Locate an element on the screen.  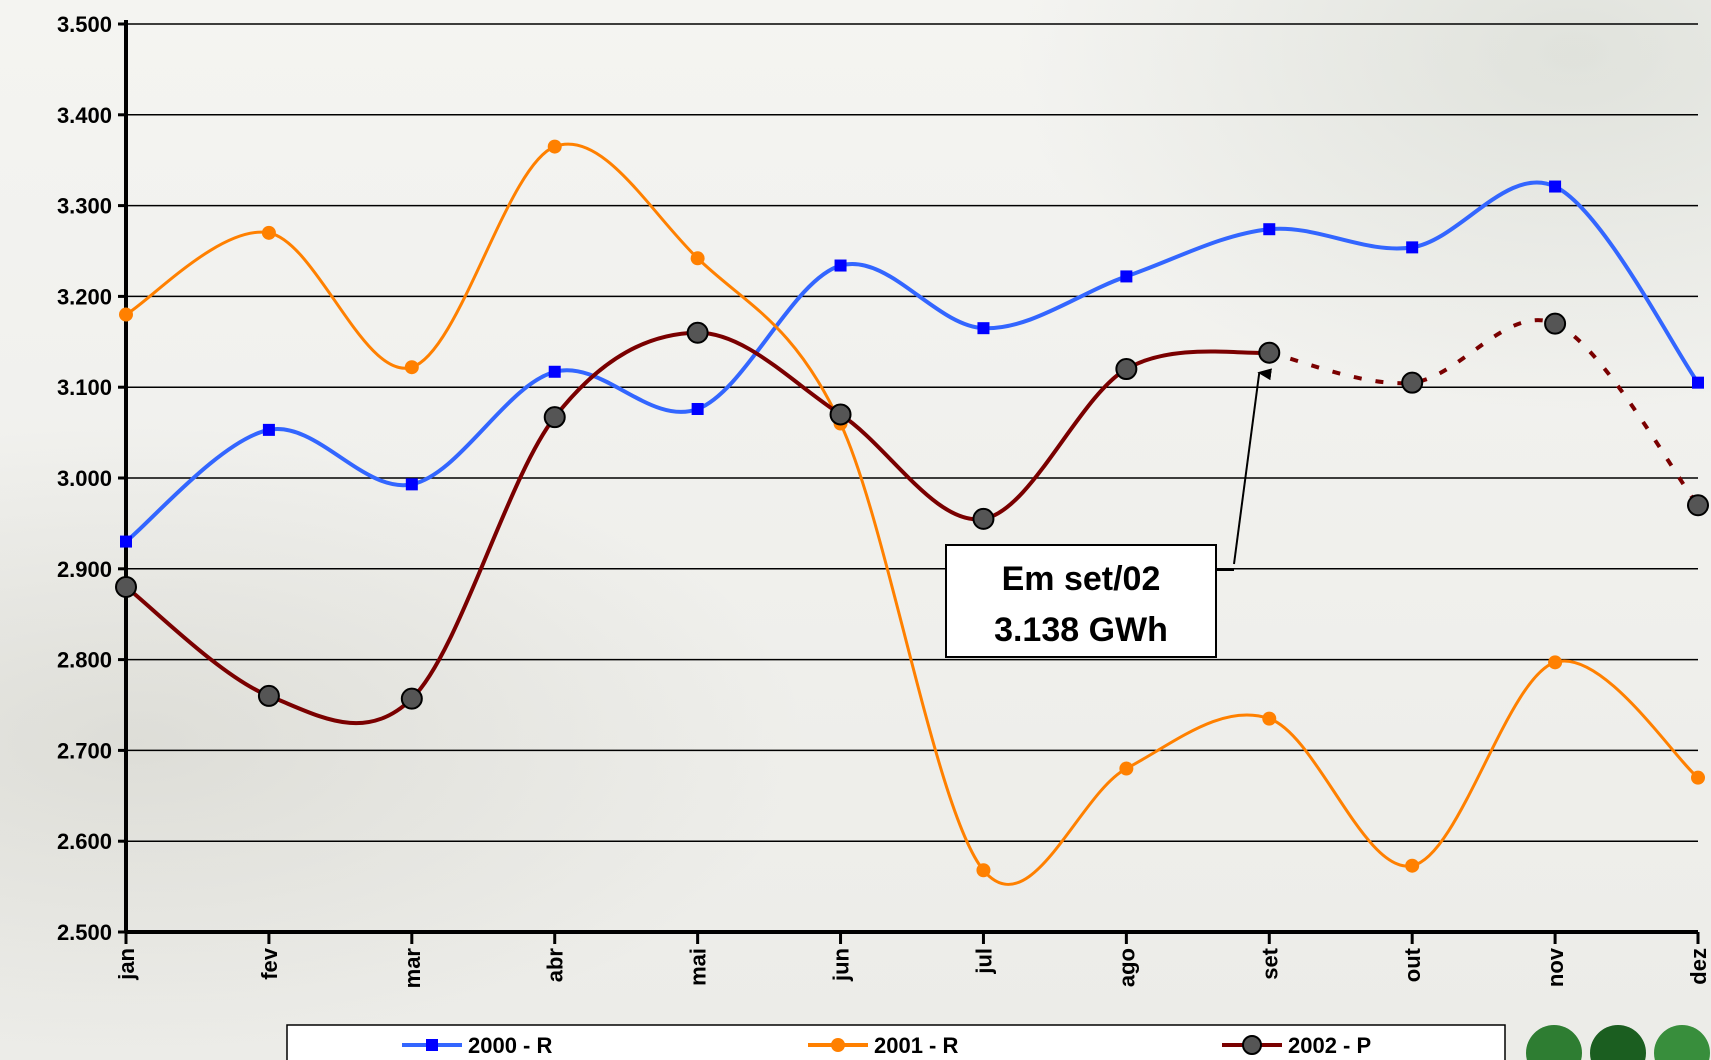
point-0-mai is located at coordinates (697, 408).